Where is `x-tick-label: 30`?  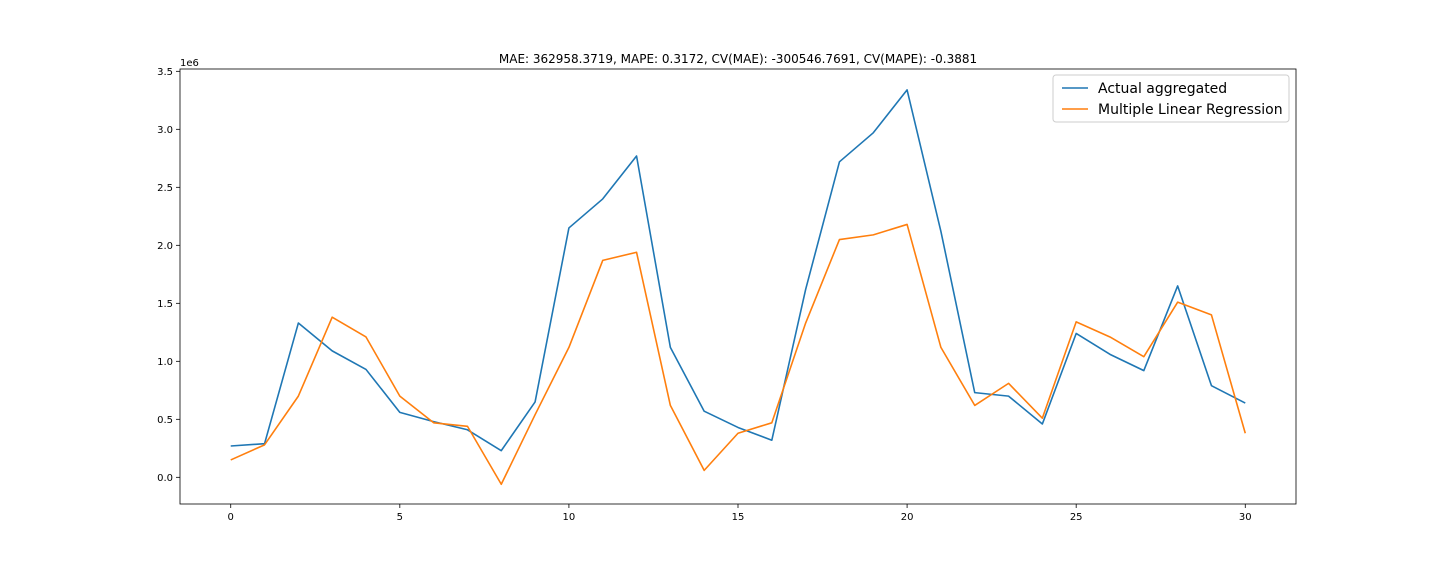 x-tick-label: 30 is located at coordinates (1245, 517).